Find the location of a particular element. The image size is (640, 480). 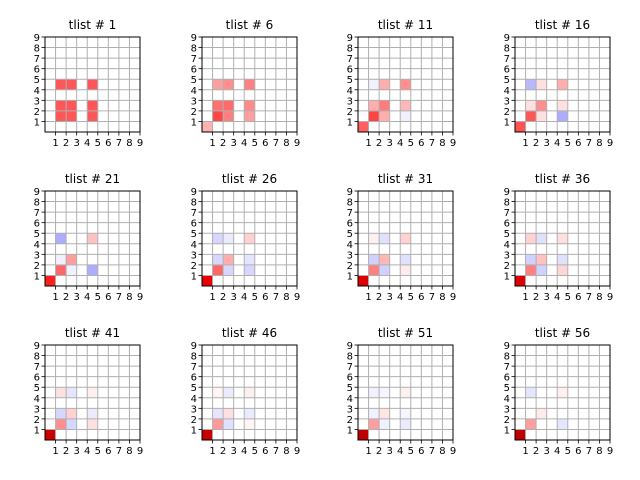

y-tick-label: 9 is located at coordinates (37, 192).